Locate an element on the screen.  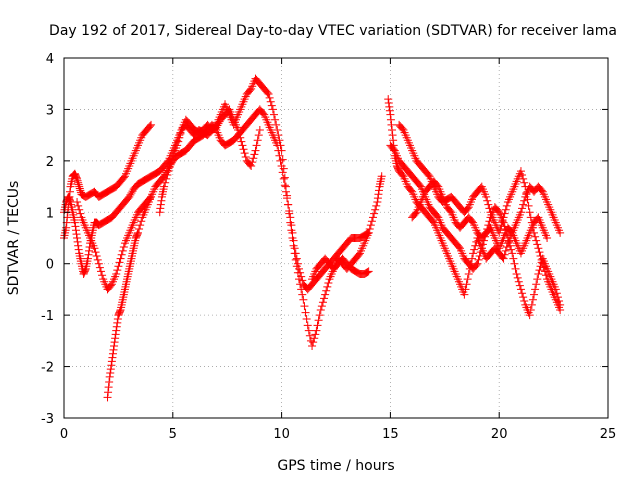
y-tick-label: 2 is located at coordinates (50, 162).